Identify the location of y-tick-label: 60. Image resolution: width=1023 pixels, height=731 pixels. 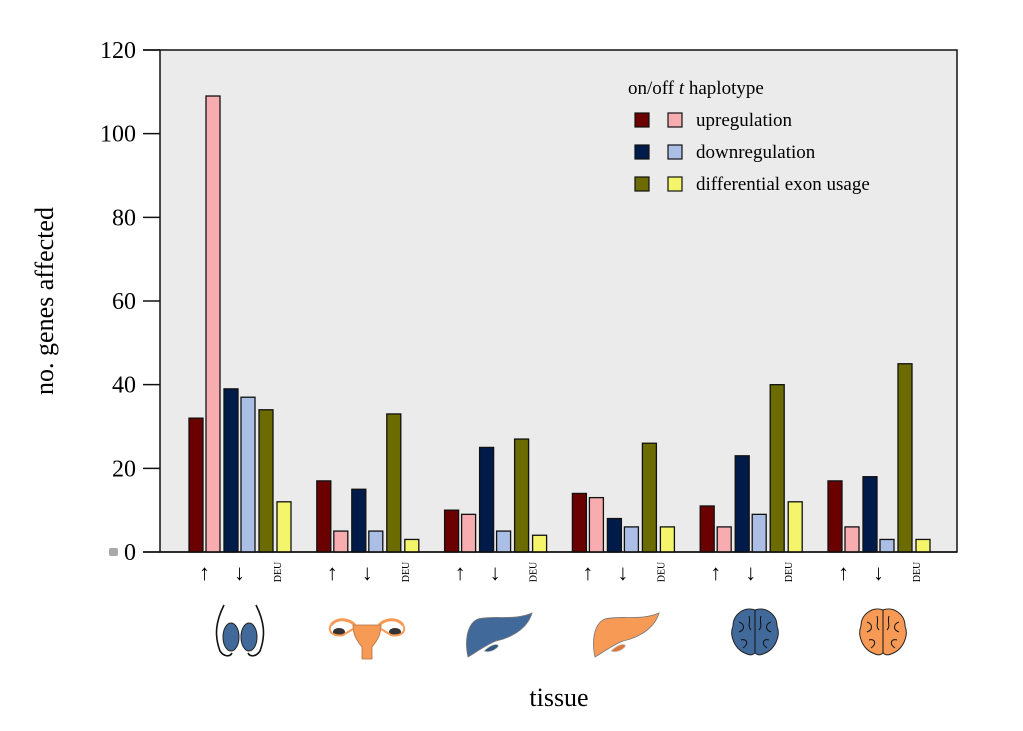
(124, 302).